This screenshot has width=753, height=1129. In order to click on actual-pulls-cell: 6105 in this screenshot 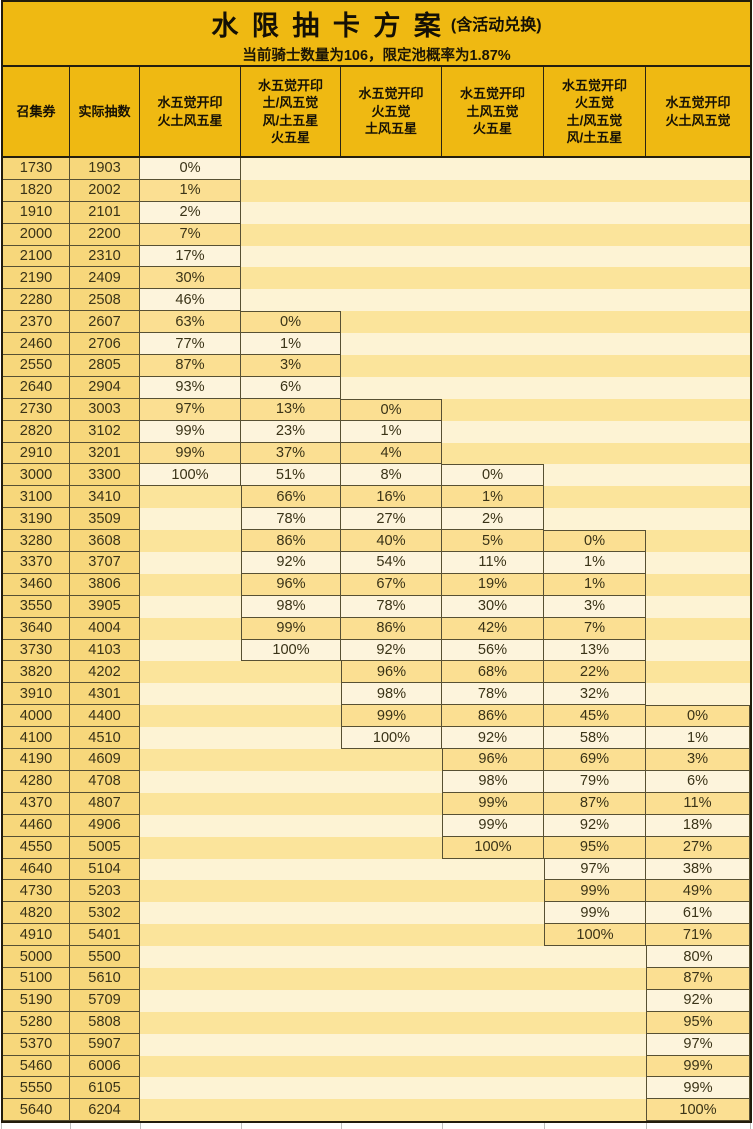, I will do `click(105, 1088)`.